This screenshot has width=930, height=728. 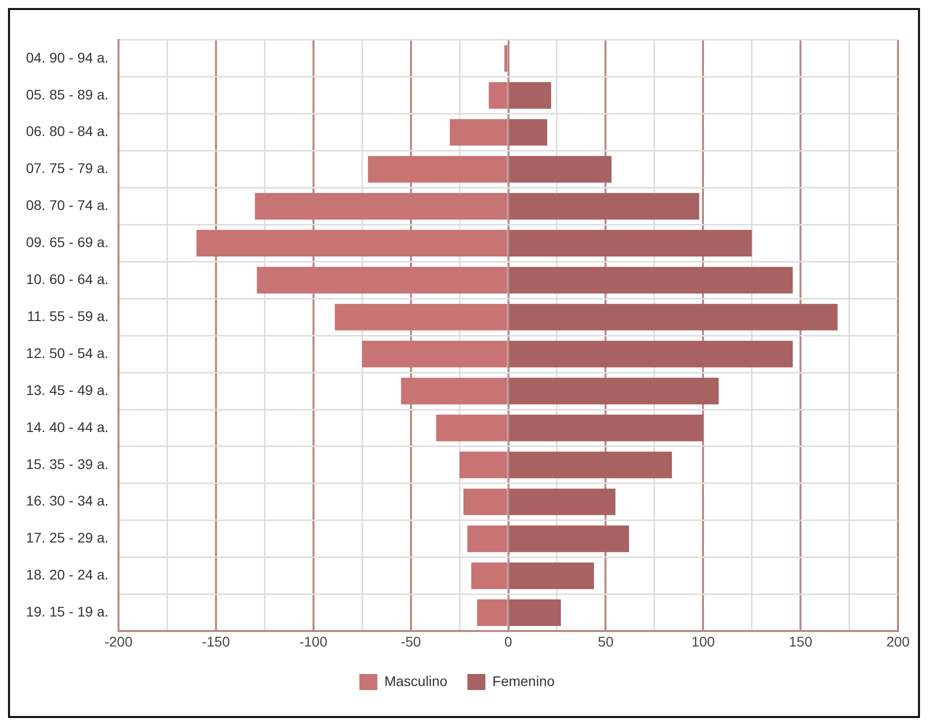 I want to click on y-tick-label: 17. 25 - 29 a., so click(x=67, y=538).